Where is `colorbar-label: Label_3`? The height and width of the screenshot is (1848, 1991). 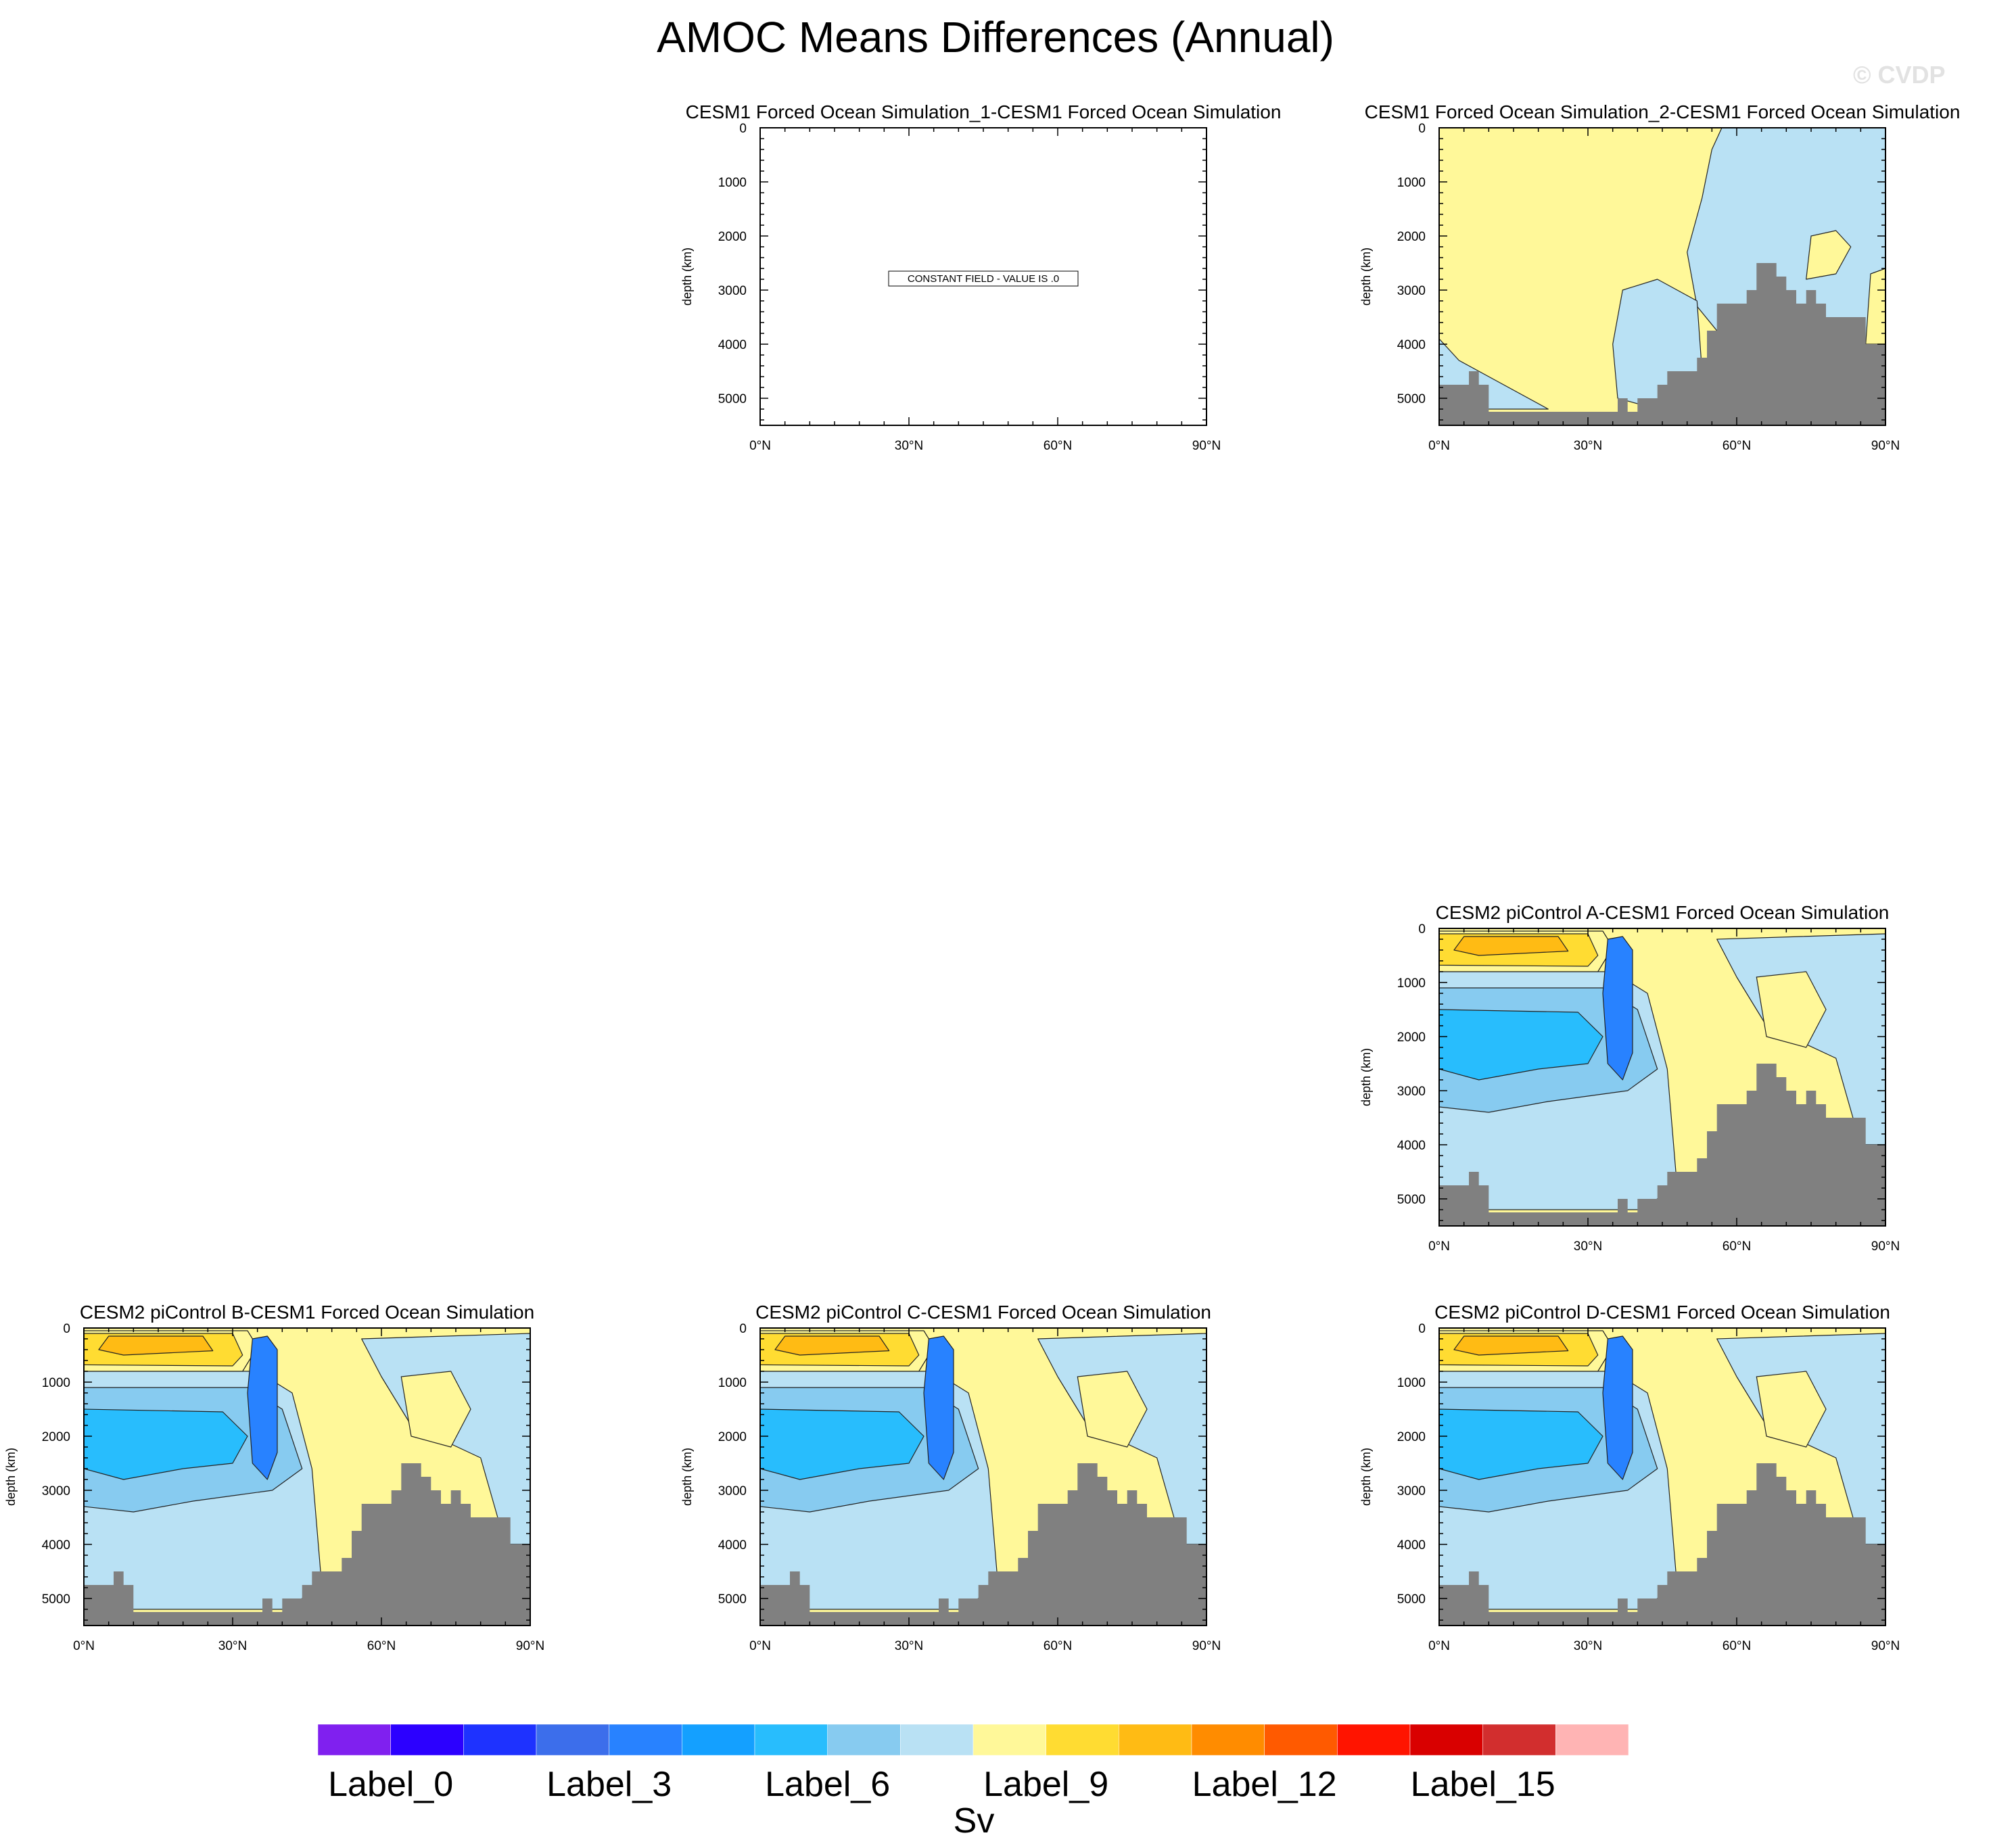
colorbar-label: Label_3 is located at coordinates (609, 1785).